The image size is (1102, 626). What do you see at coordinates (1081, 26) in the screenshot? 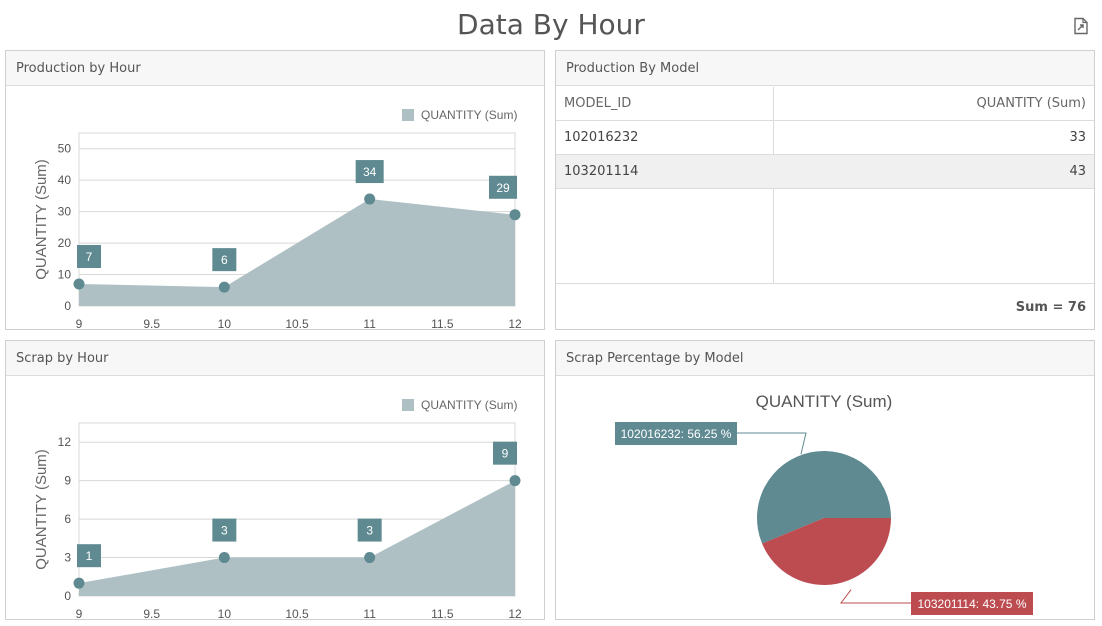
I see `export-icon` at bounding box center [1081, 26].